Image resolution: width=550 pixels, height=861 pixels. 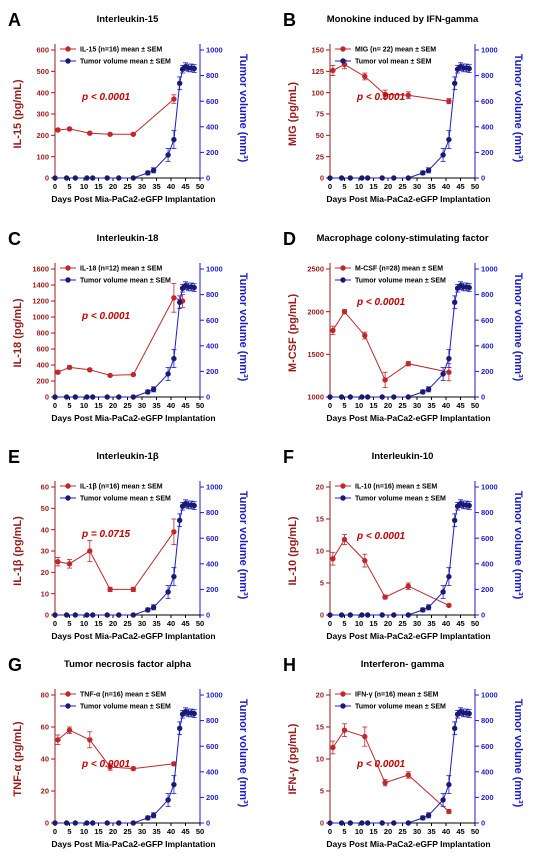 What do you see at coordinates (42, 50) in the screenshot?
I see `y-tick-label-left: 600` at bounding box center [42, 50].